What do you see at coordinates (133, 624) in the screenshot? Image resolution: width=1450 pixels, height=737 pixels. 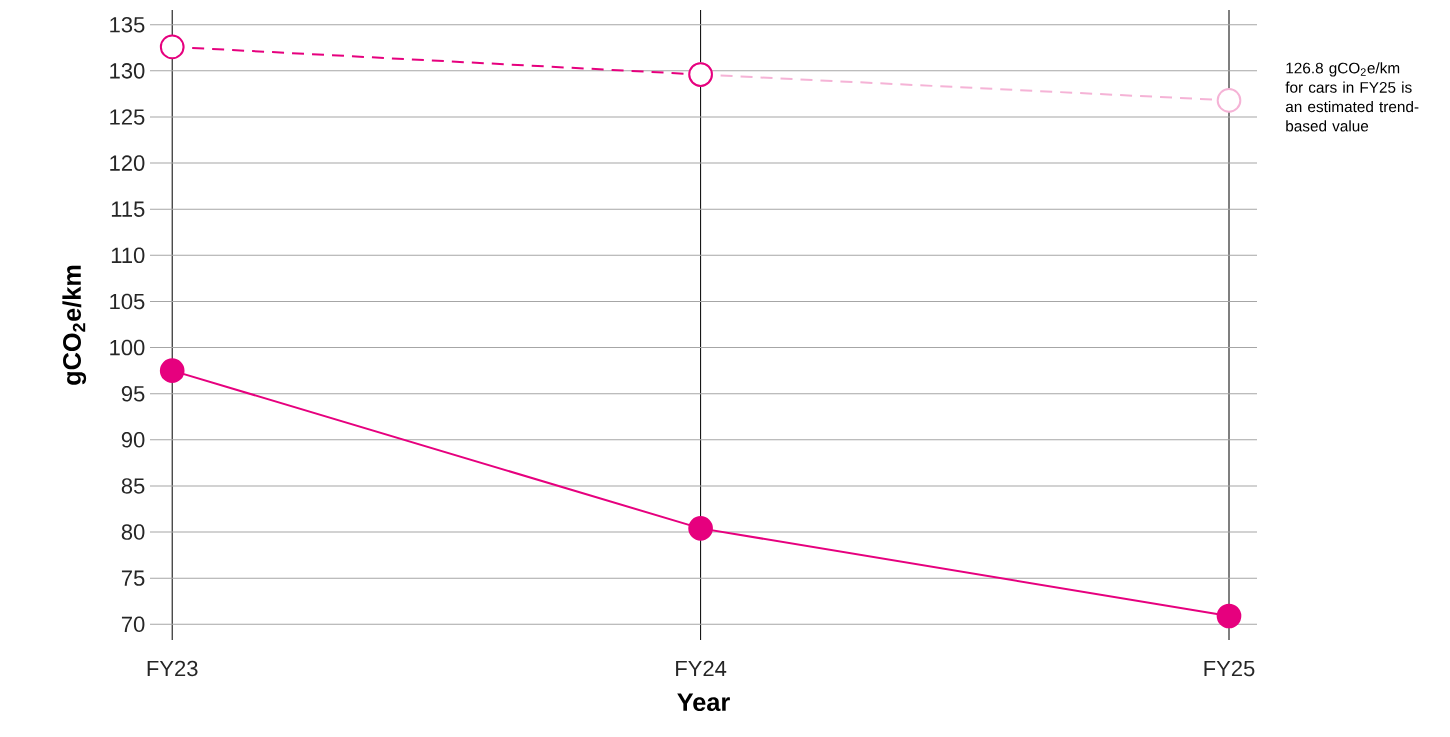 I see `y-tick-label: 70` at bounding box center [133, 624].